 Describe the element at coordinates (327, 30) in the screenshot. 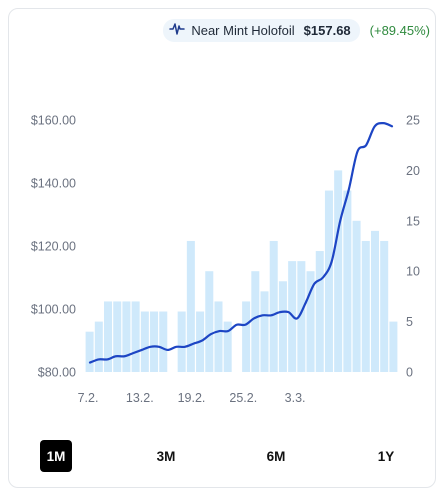

I see `current-price: $157.68` at that location.